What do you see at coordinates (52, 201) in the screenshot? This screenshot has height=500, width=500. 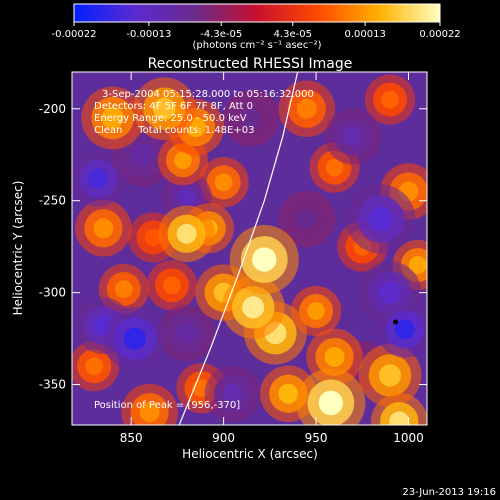 I see `y-tick-label: -250` at bounding box center [52, 201].